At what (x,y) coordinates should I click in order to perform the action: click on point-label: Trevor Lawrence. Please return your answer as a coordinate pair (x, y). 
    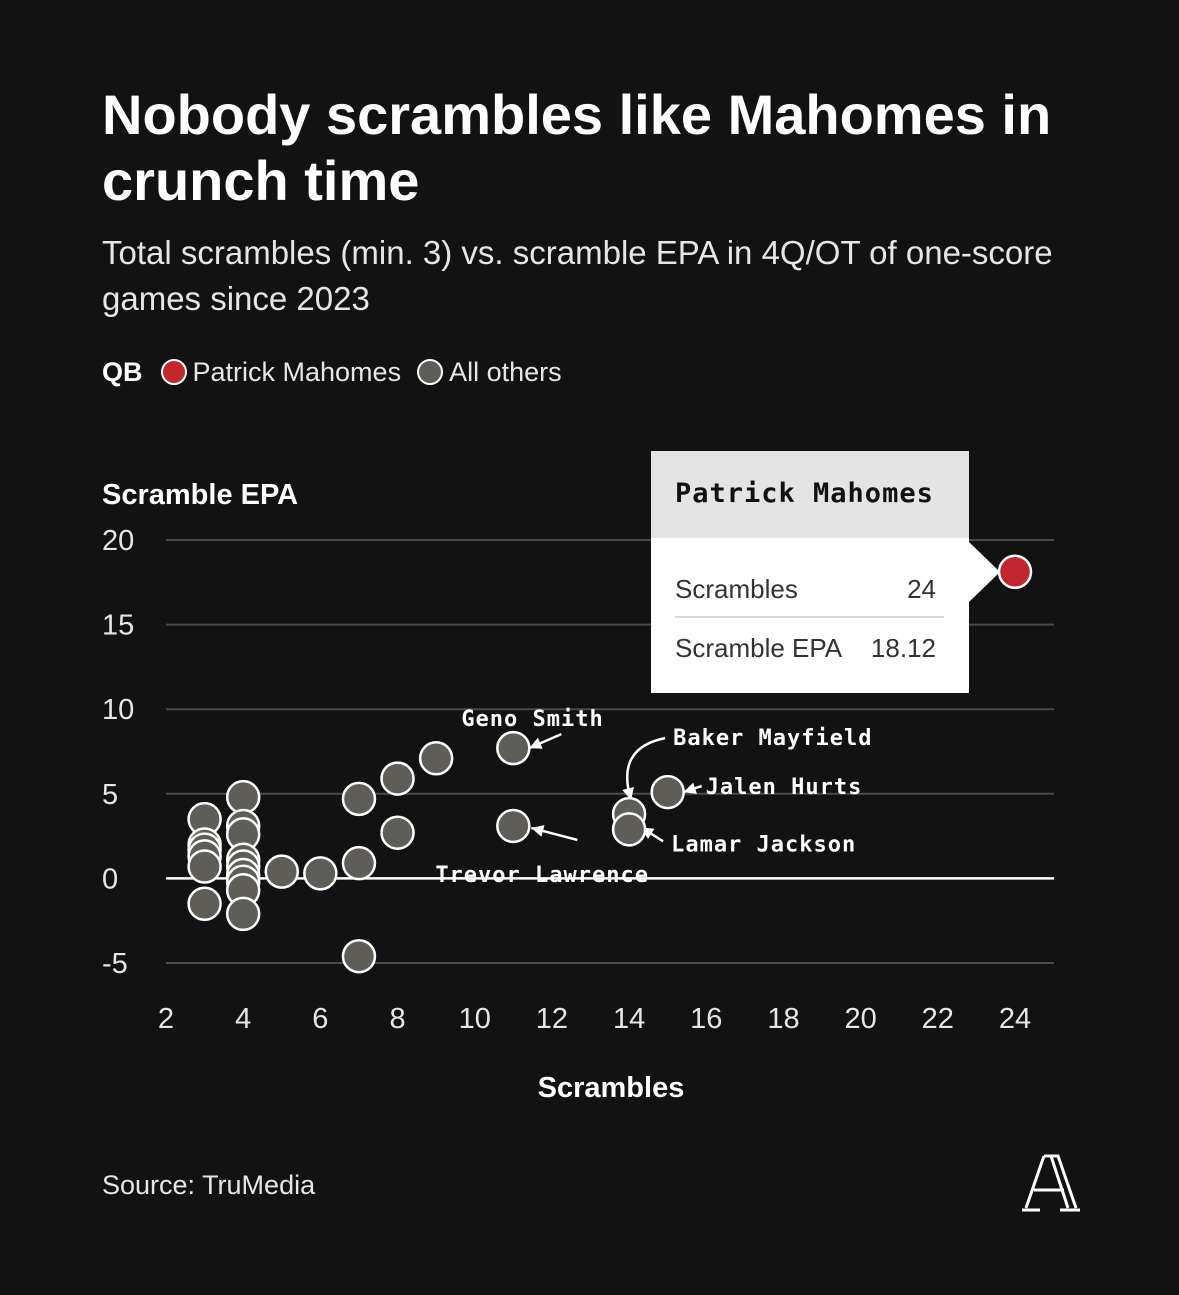
    Looking at the image, I should click on (542, 875).